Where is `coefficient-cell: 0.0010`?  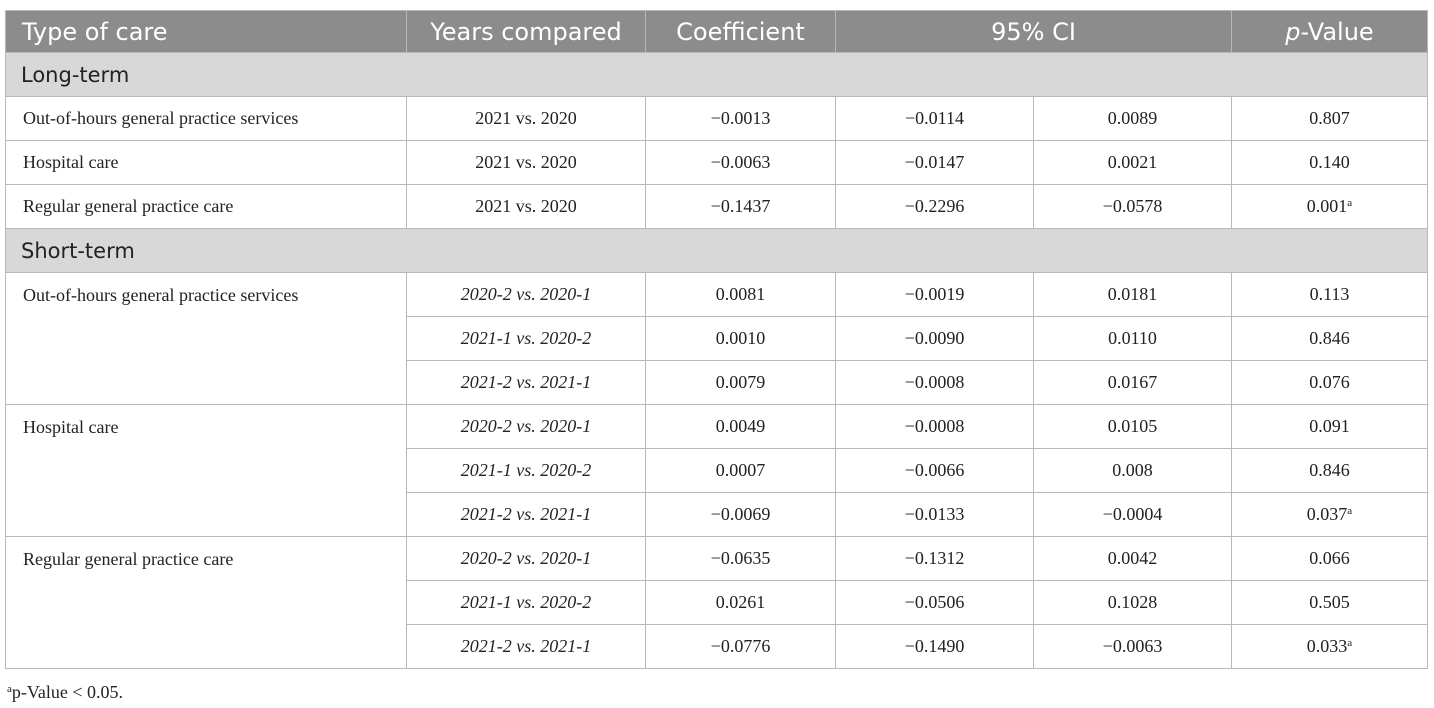 coefficient-cell: 0.0010 is located at coordinates (740, 338).